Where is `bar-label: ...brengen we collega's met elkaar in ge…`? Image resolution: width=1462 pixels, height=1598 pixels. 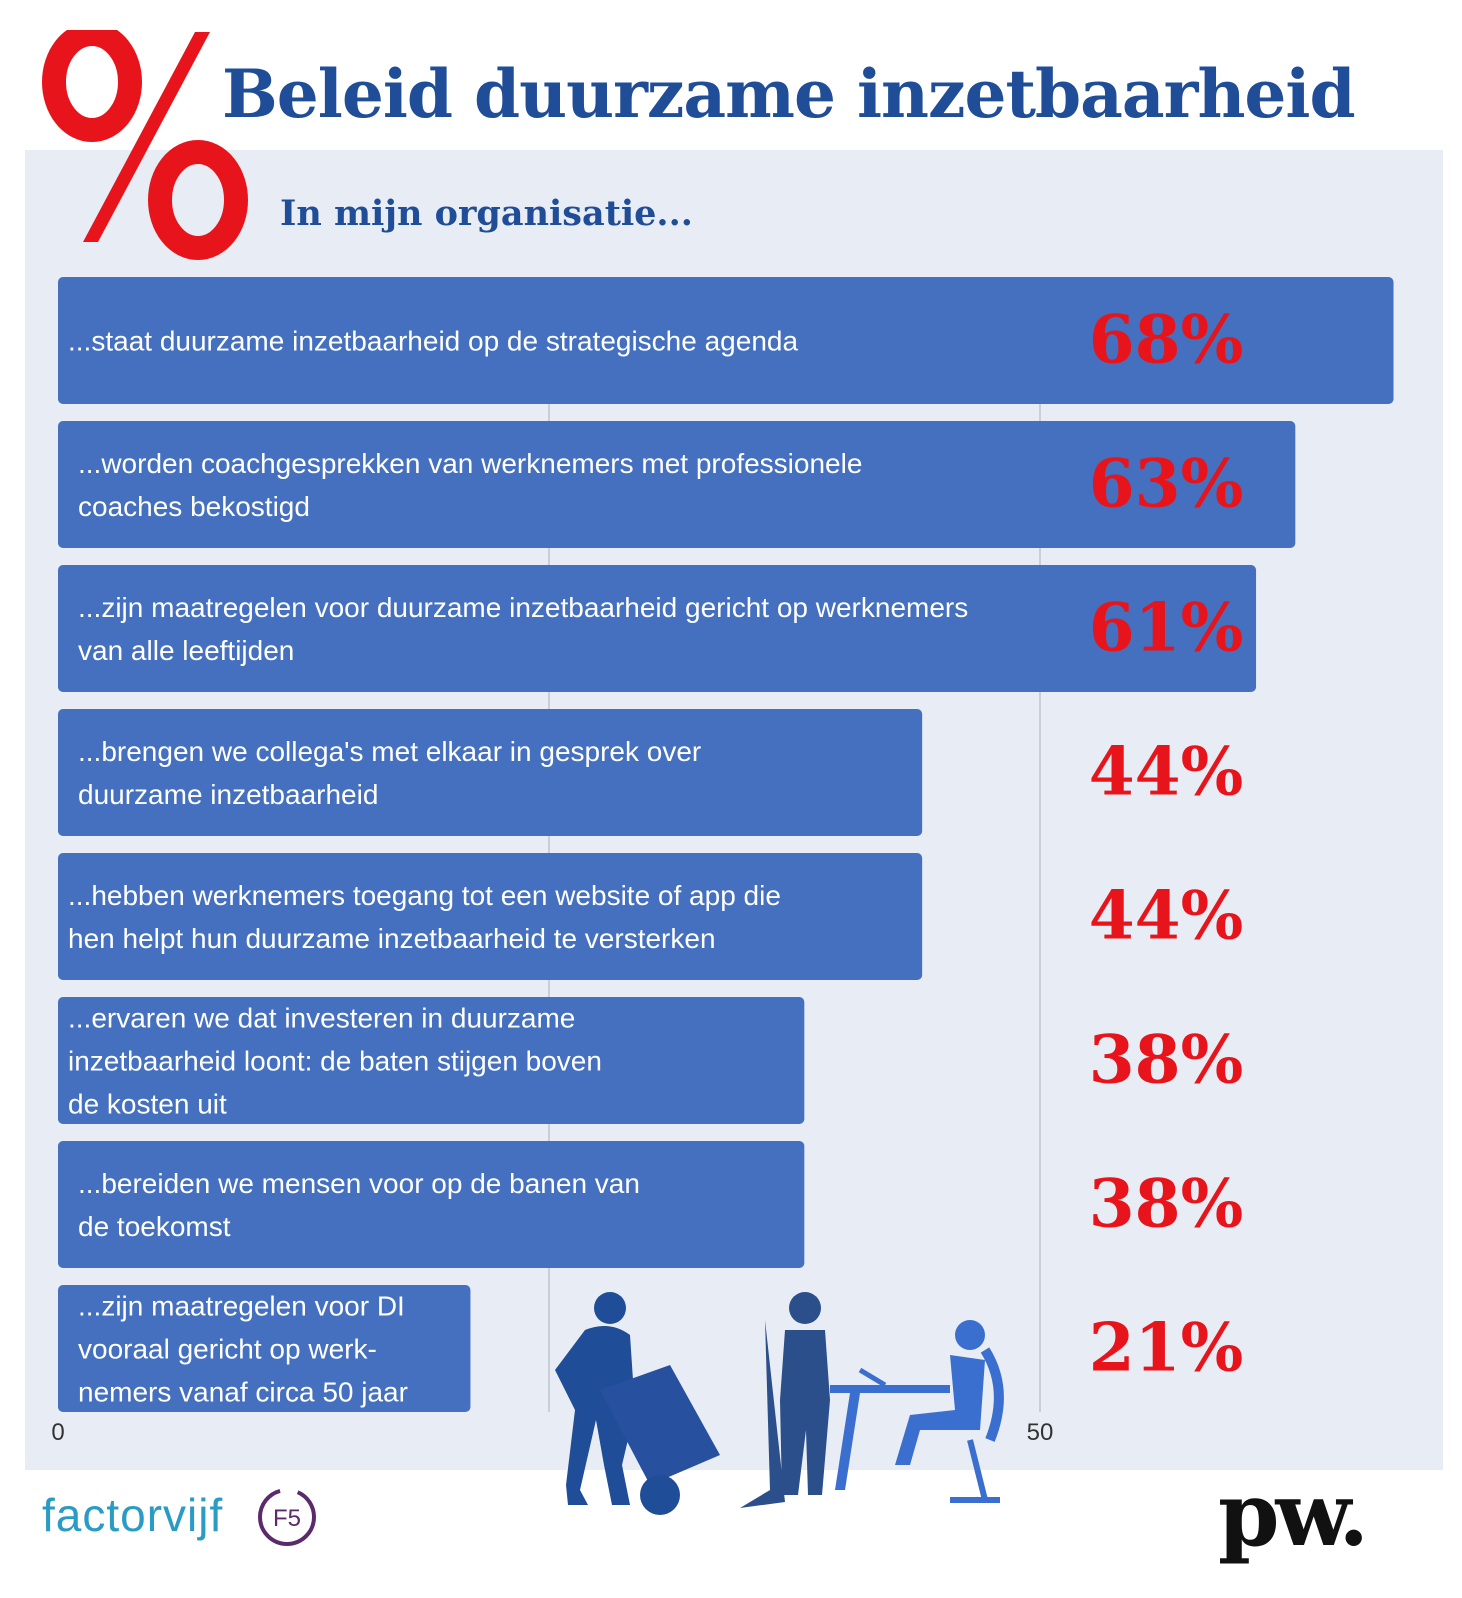
bar-label: ...brengen we collega's met elkaar in ge… is located at coordinates (389, 751).